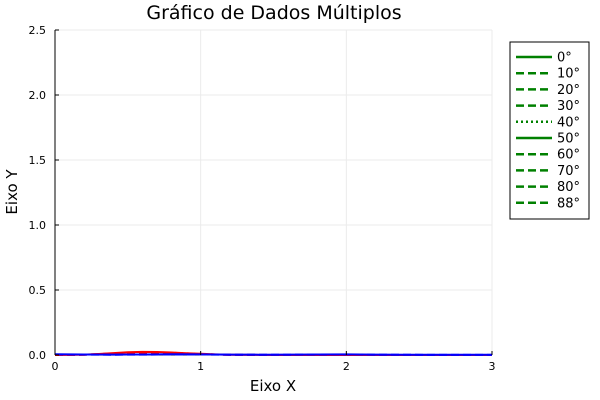  What do you see at coordinates (564, 58) in the screenshot?
I see `legend-label: 0°` at bounding box center [564, 58].